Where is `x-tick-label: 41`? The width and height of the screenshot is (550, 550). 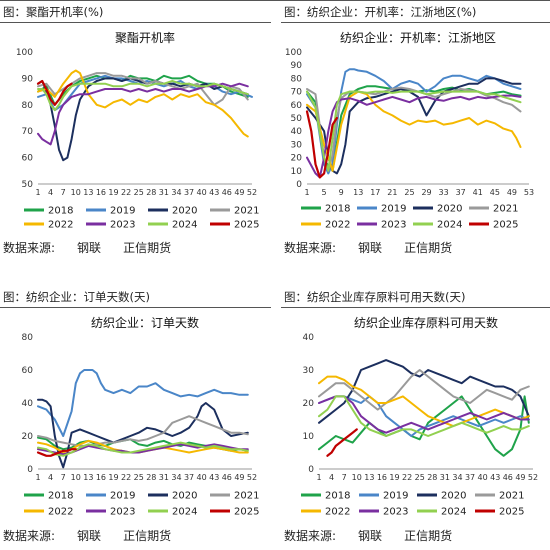 x-tick-label: 41 is located at coordinates (478, 192).